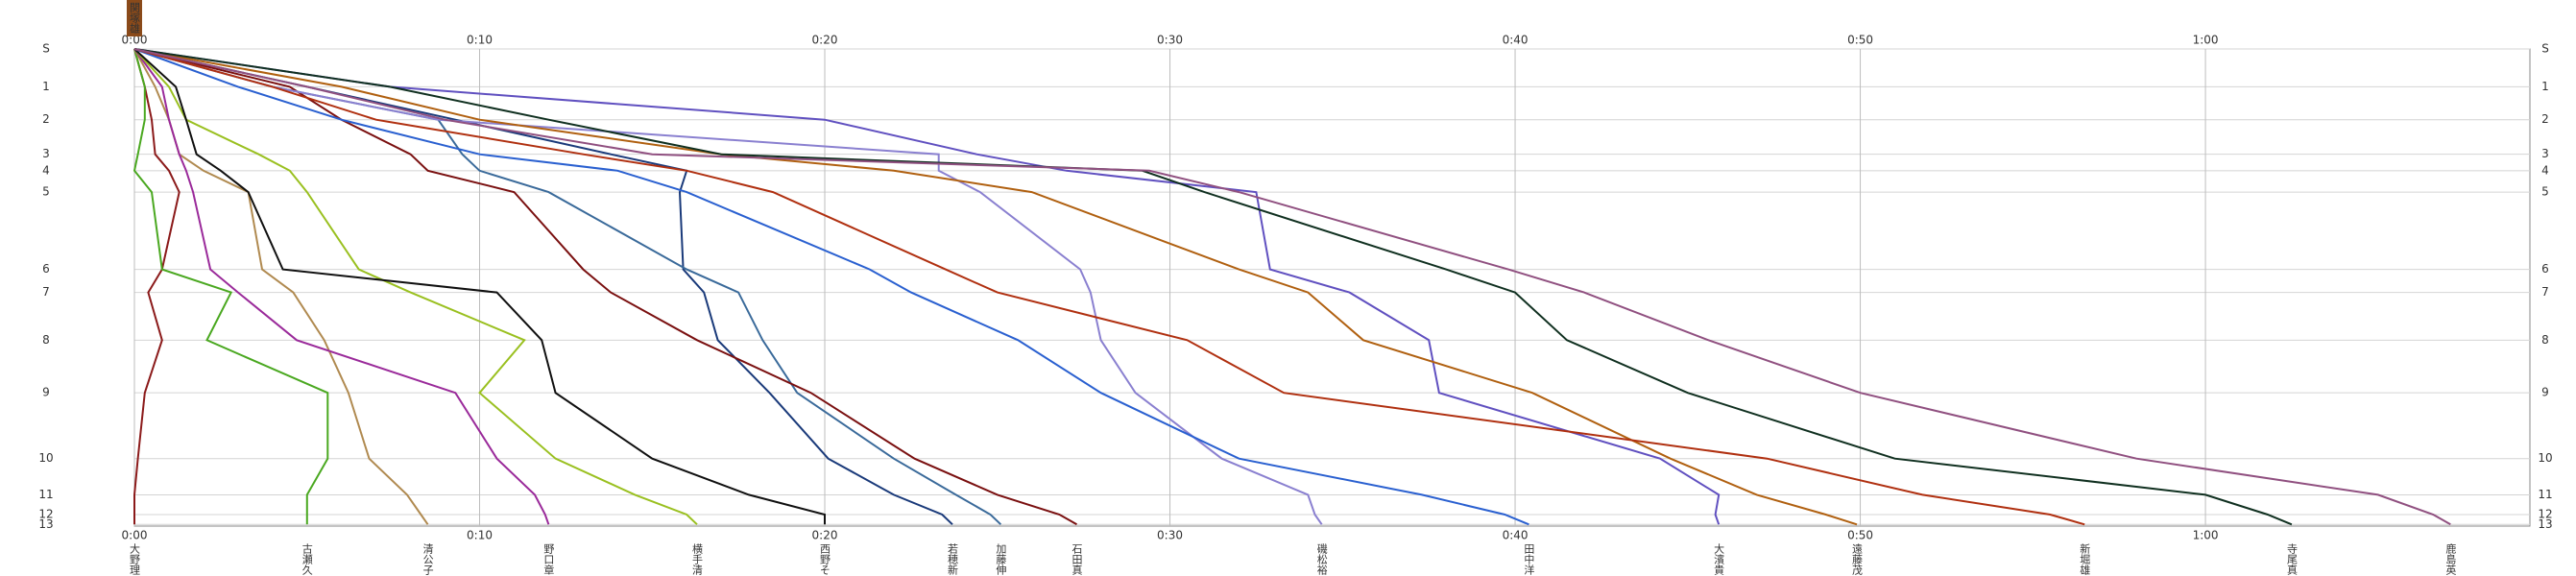 This screenshot has height=576, width=2576. What do you see at coordinates (46, 192) in the screenshot?
I see `y-tick-label: 5` at bounding box center [46, 192].